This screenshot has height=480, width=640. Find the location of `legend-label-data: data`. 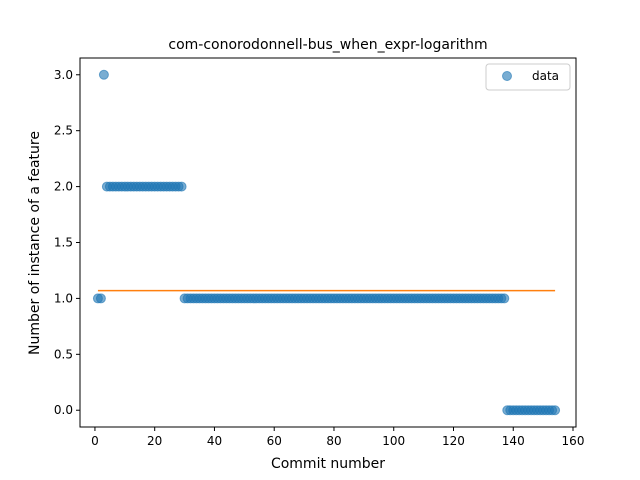

legend-label-data: data is located at coordinates (545, 76).